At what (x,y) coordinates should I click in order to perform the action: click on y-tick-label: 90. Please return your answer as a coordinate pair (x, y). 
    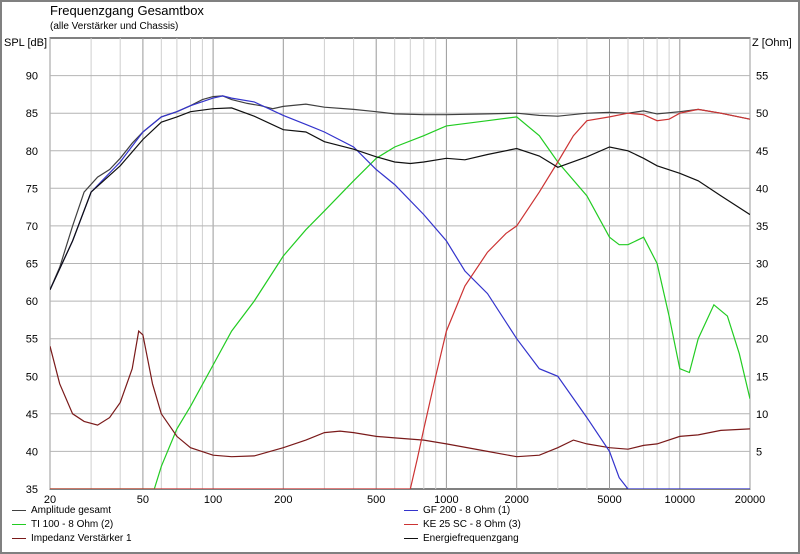
    Looking at the image, I should click on (32, 77).